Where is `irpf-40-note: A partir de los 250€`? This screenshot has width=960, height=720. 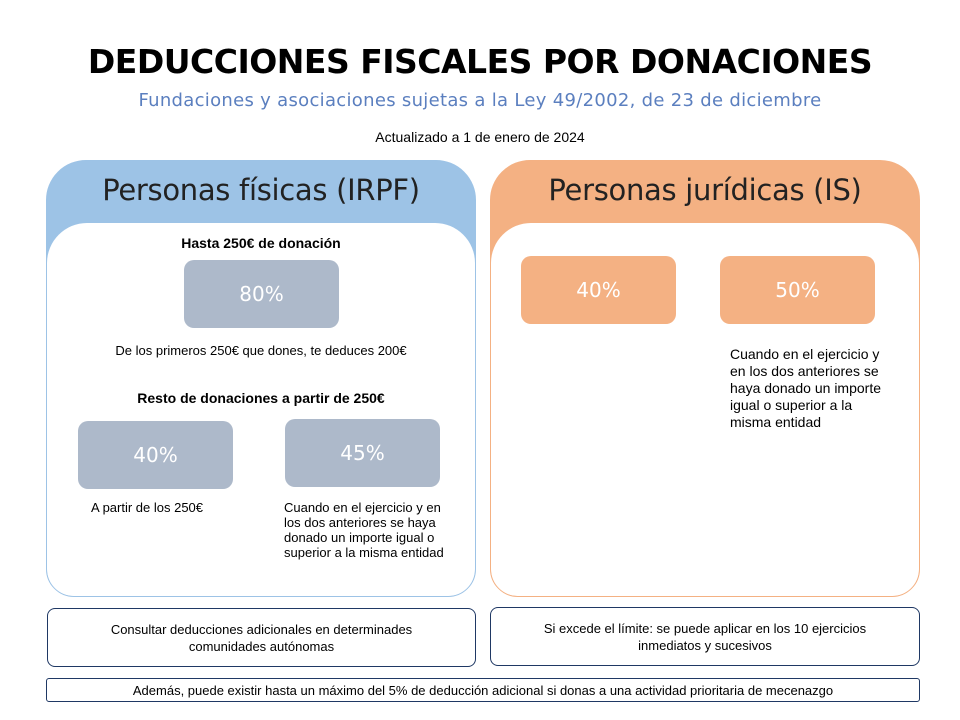 irpf-40-note: A partir de los 250€ is located at coordinates (147, 507).